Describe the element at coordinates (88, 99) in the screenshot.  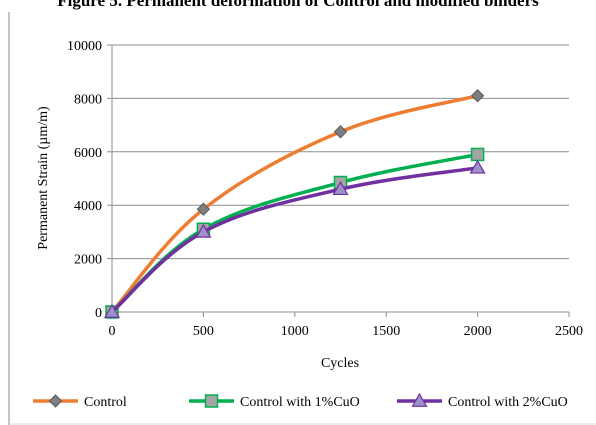
I see `y-tick-label-8000: 8000` at that location.